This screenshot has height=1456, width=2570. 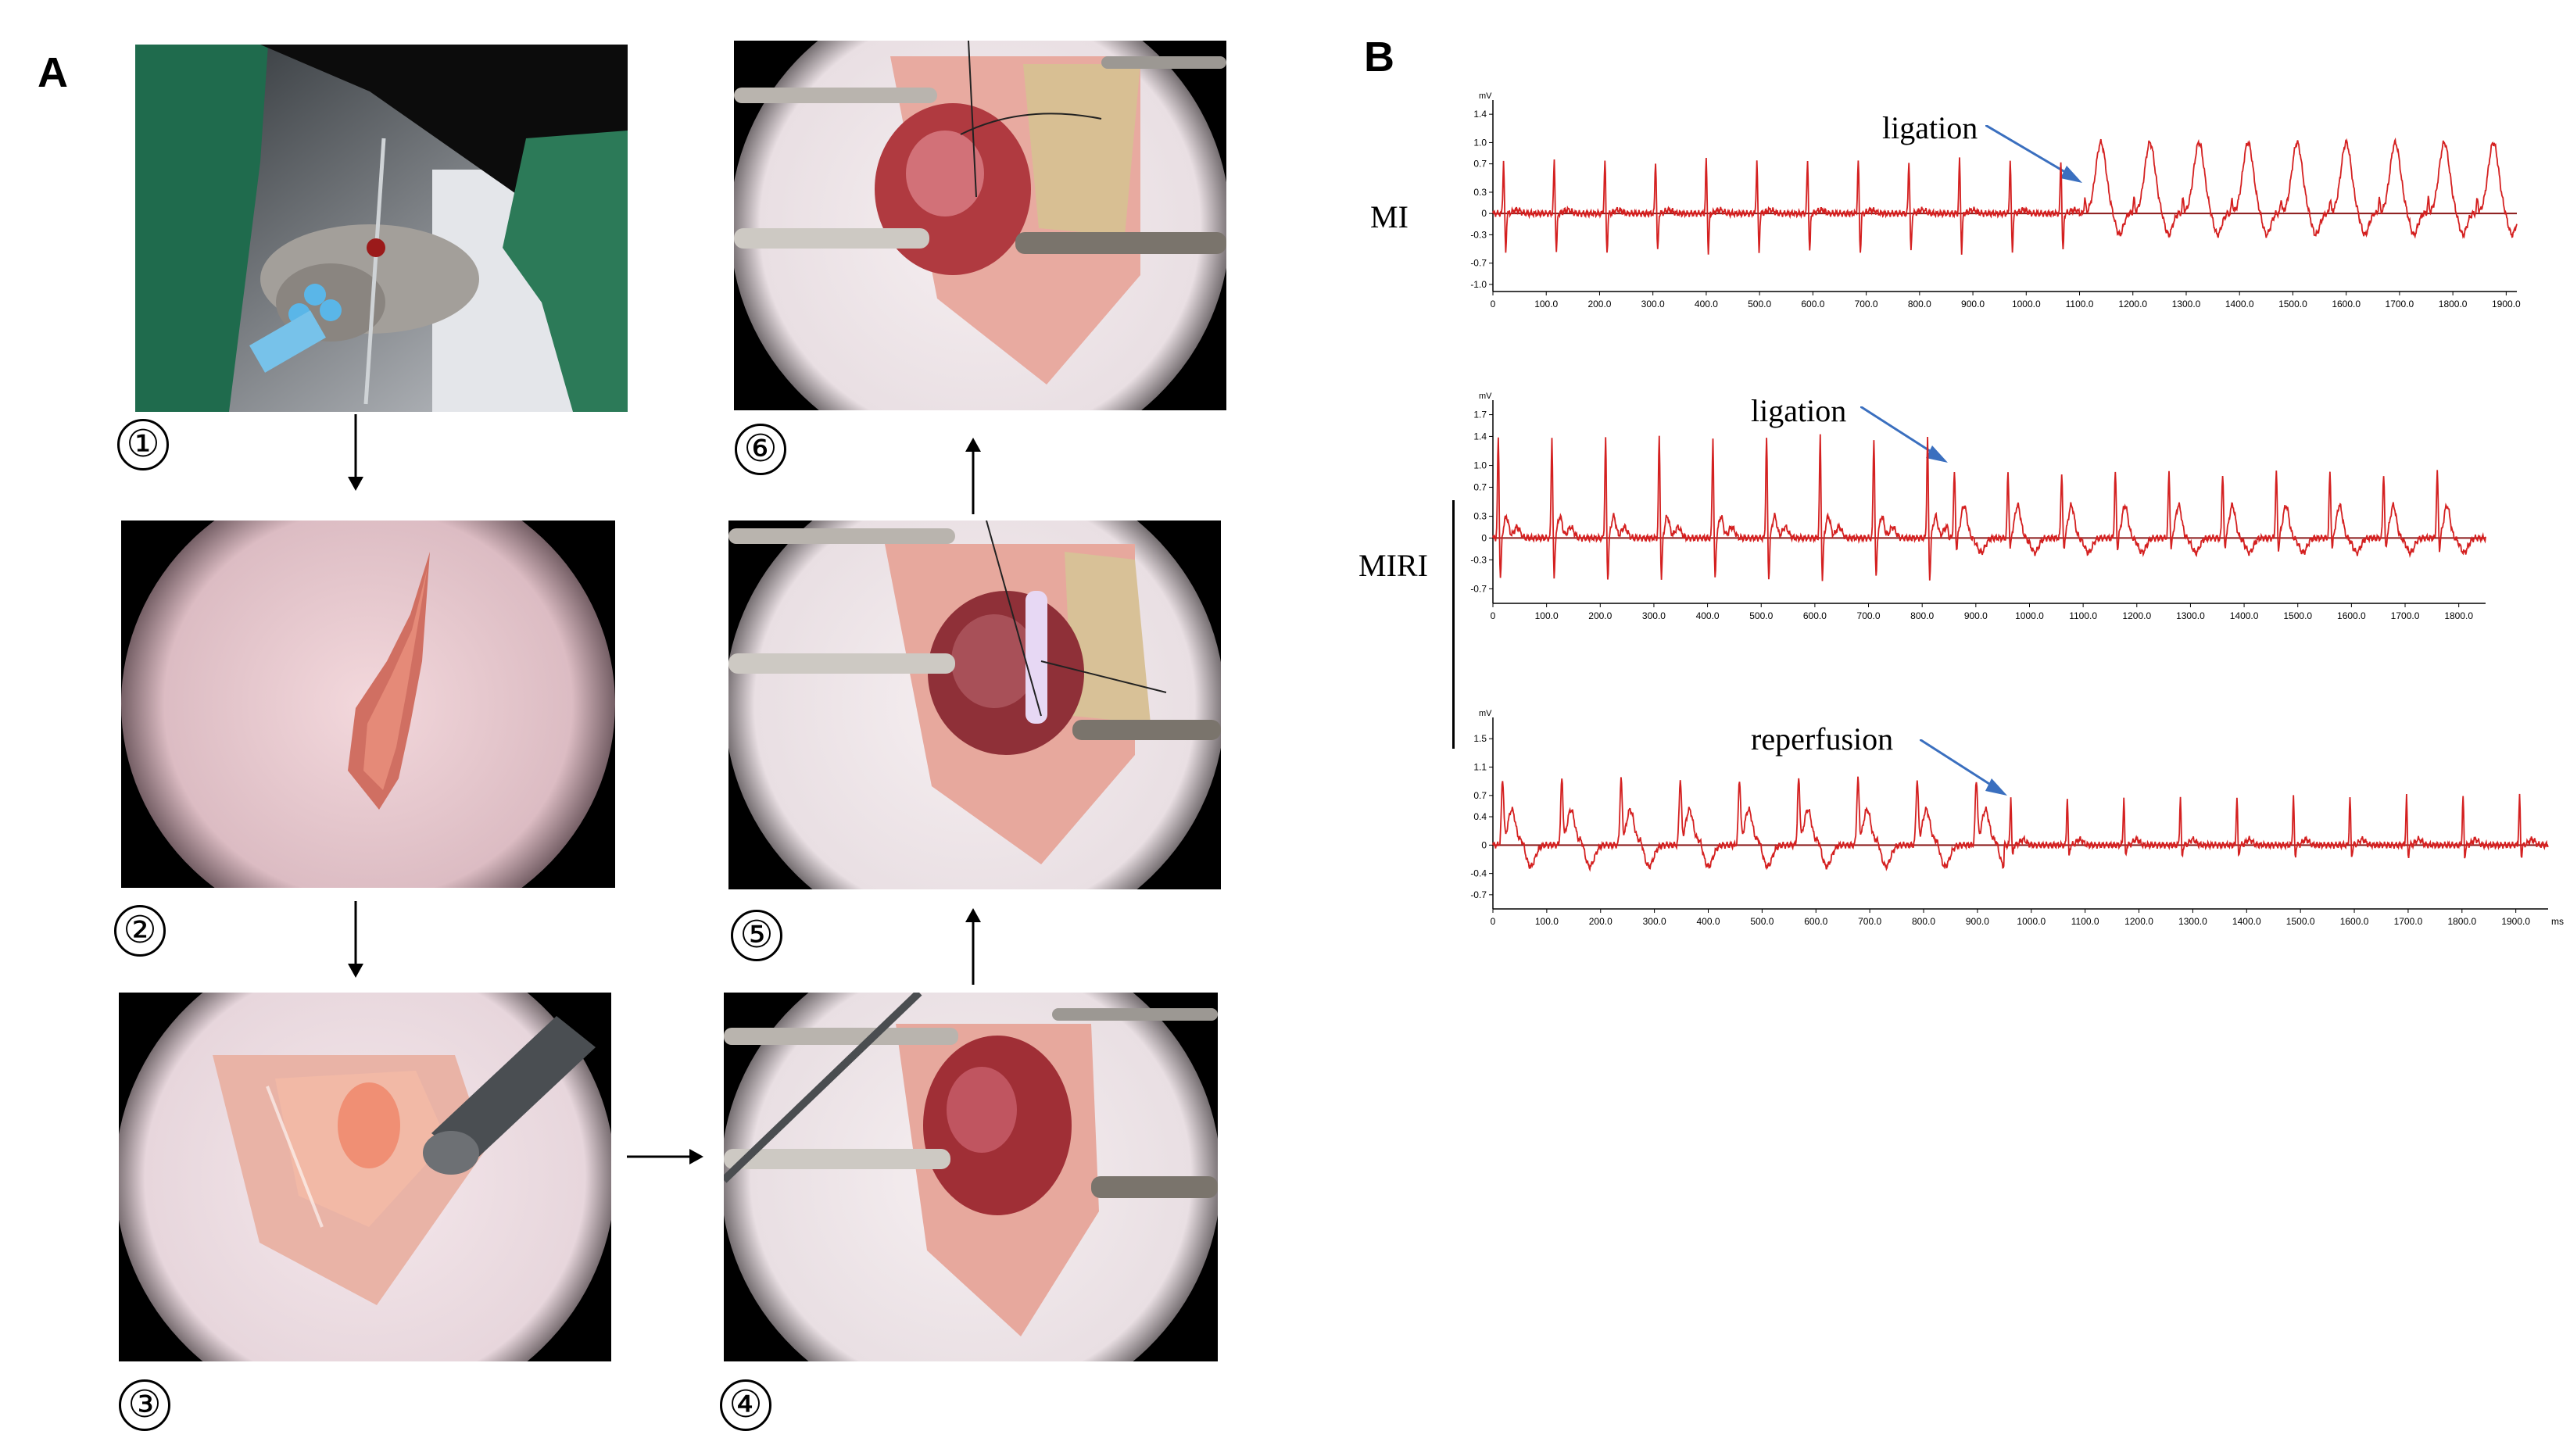 What do you see at coordinates (2033, 154) in the screenshot?
I see `annotation-arrow-mi` at bounding box center [2033, 154].